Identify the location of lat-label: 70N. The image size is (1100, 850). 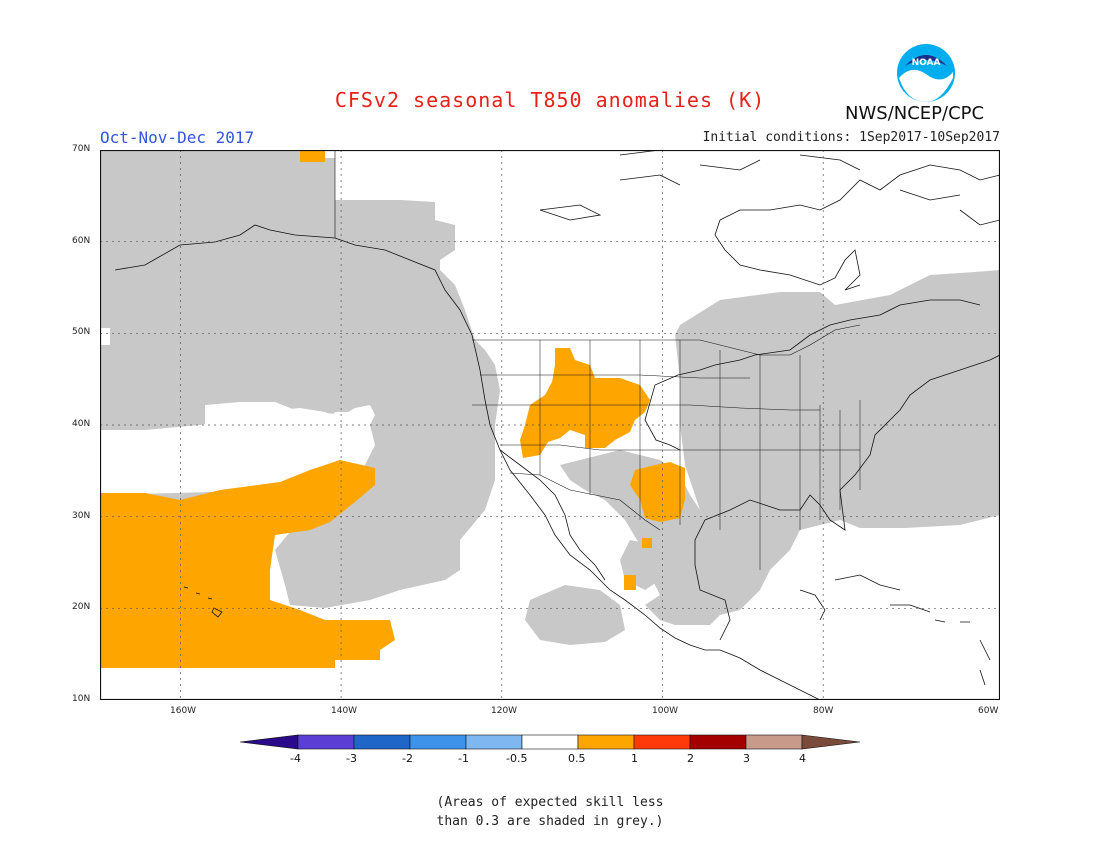
(81, 149).